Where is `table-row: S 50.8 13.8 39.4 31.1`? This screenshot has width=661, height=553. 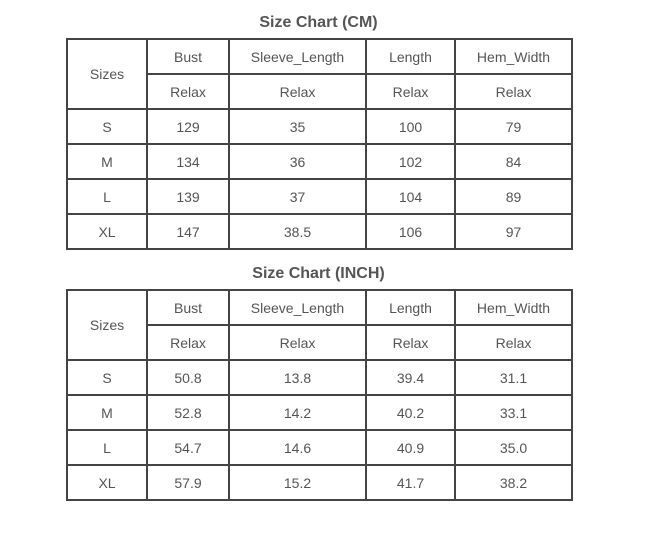 table-row: S 50.8 13.8 39.4 31.1 is located at coordinates (319, 377).